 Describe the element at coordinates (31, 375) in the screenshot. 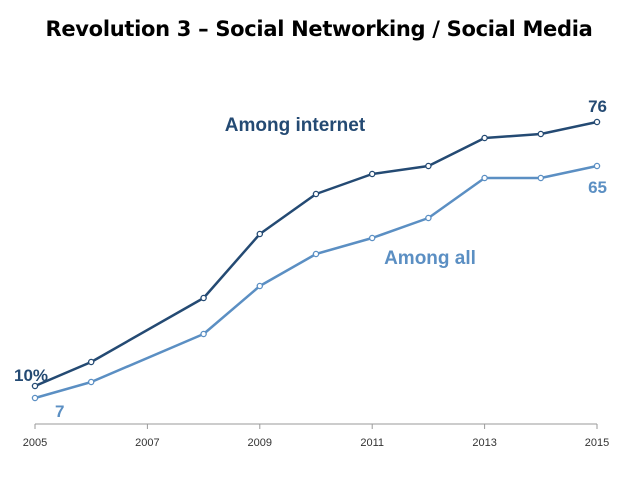

I see `data-label-internet-start: 10%` at that location.